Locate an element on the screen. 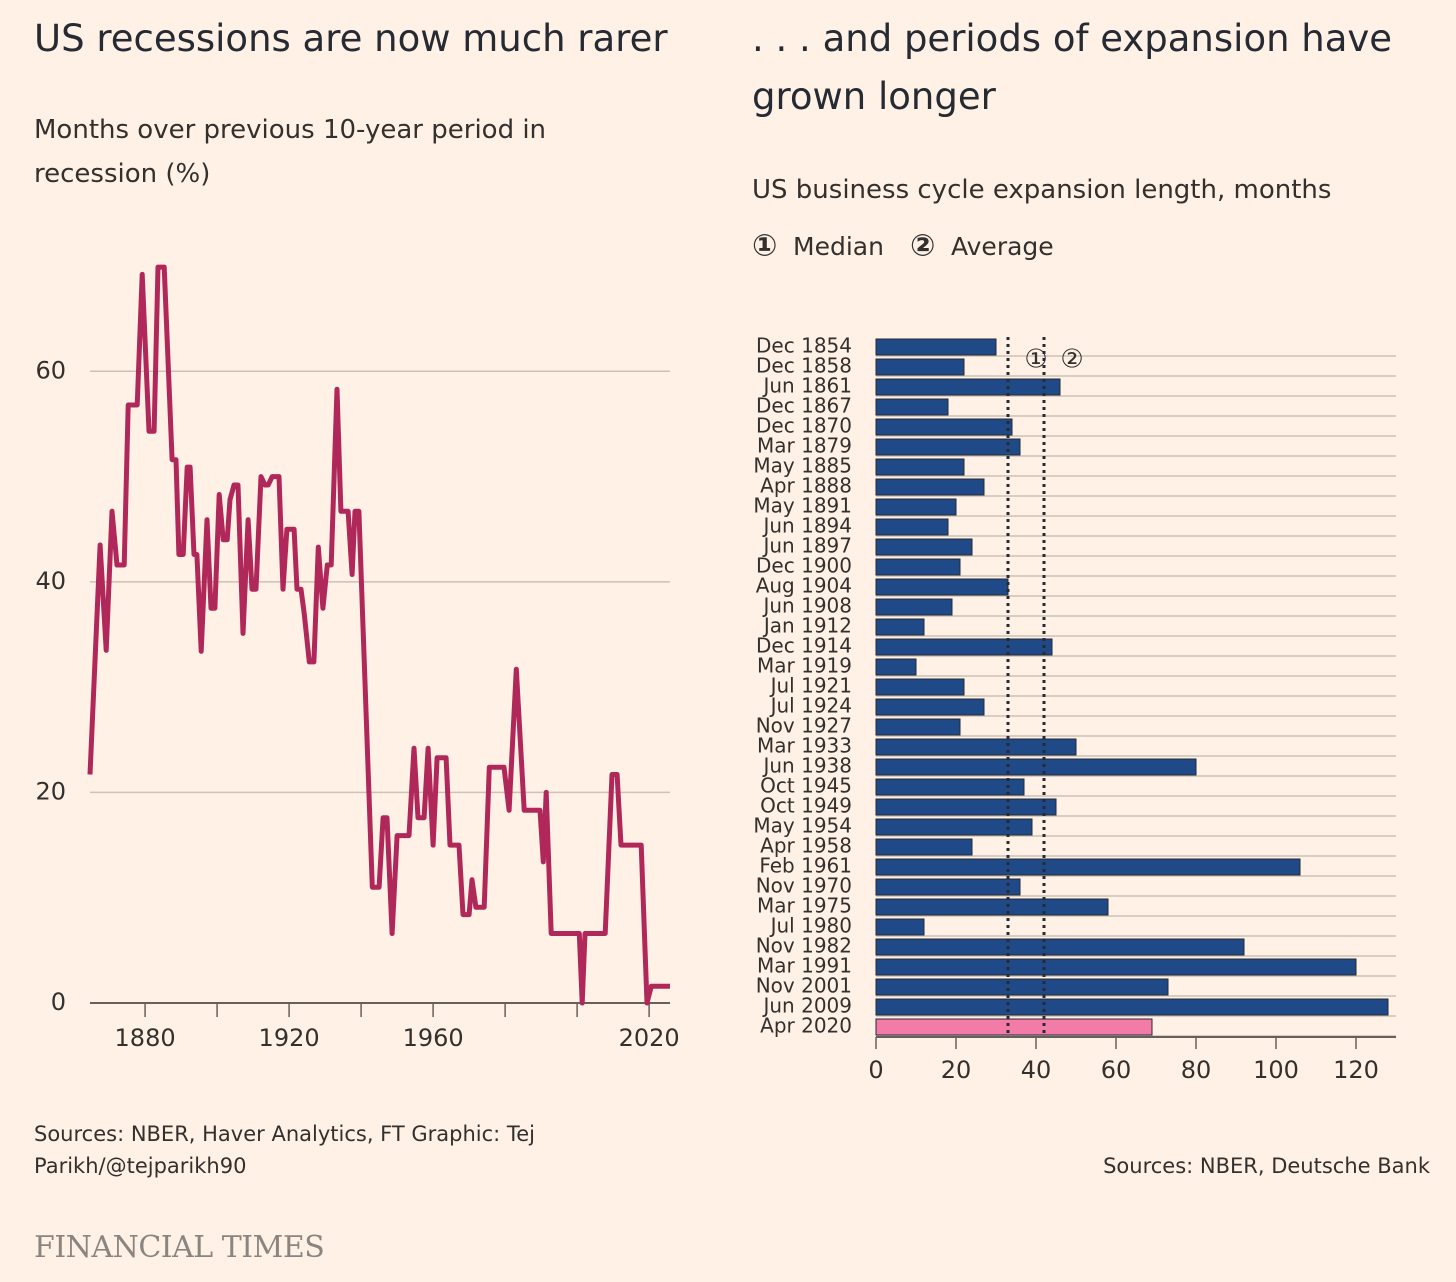  category-label: Mar 1991 is located at coordinates (804, 966).